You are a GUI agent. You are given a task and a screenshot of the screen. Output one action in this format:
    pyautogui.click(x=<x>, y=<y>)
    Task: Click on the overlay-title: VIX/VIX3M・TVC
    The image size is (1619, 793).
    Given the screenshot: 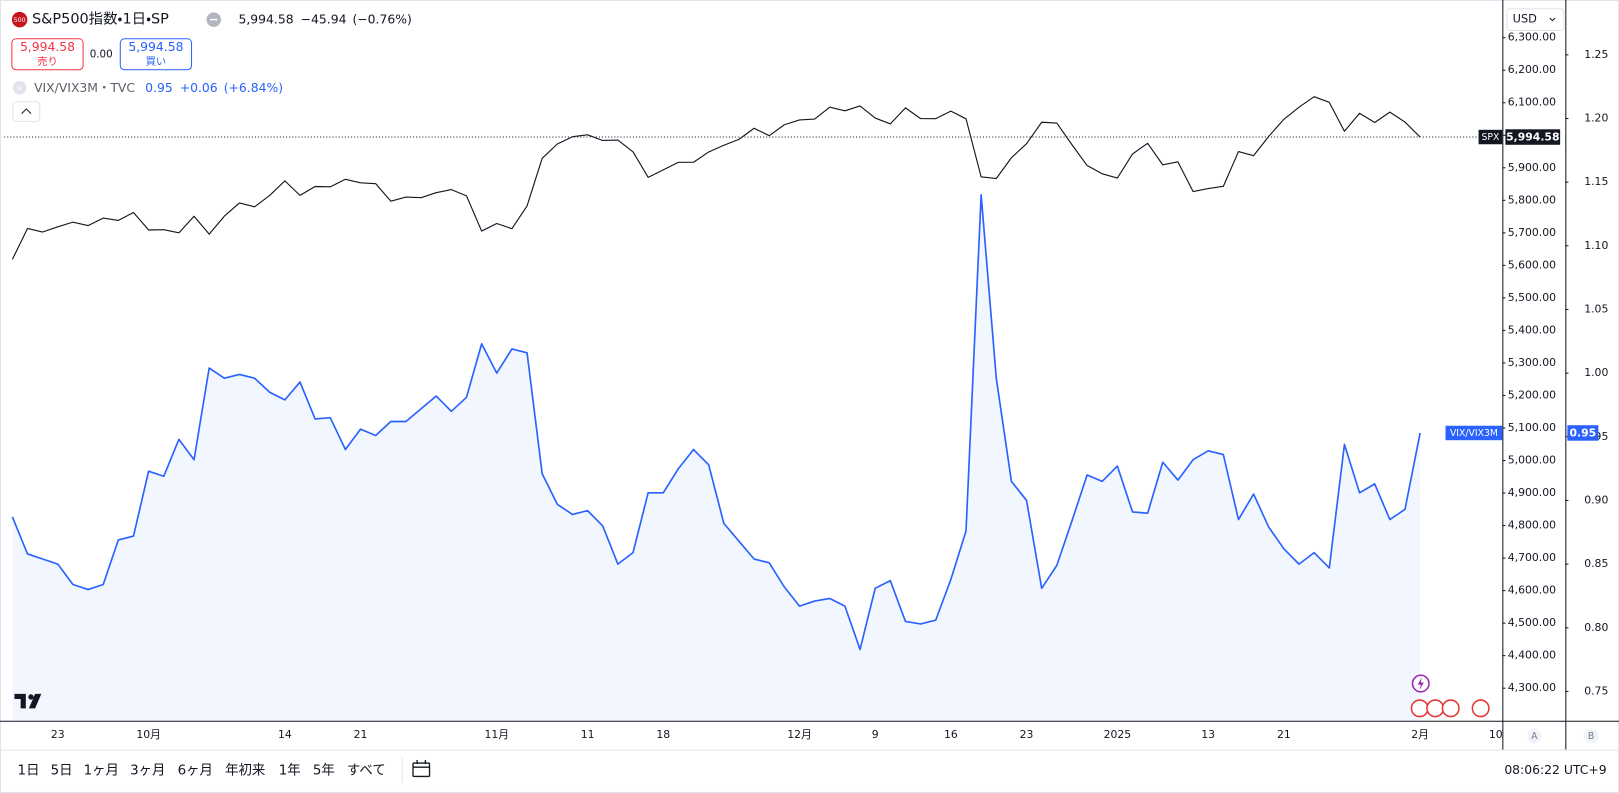 What is the action you would take?
    pyautogui.click(x=84, y=86)
    